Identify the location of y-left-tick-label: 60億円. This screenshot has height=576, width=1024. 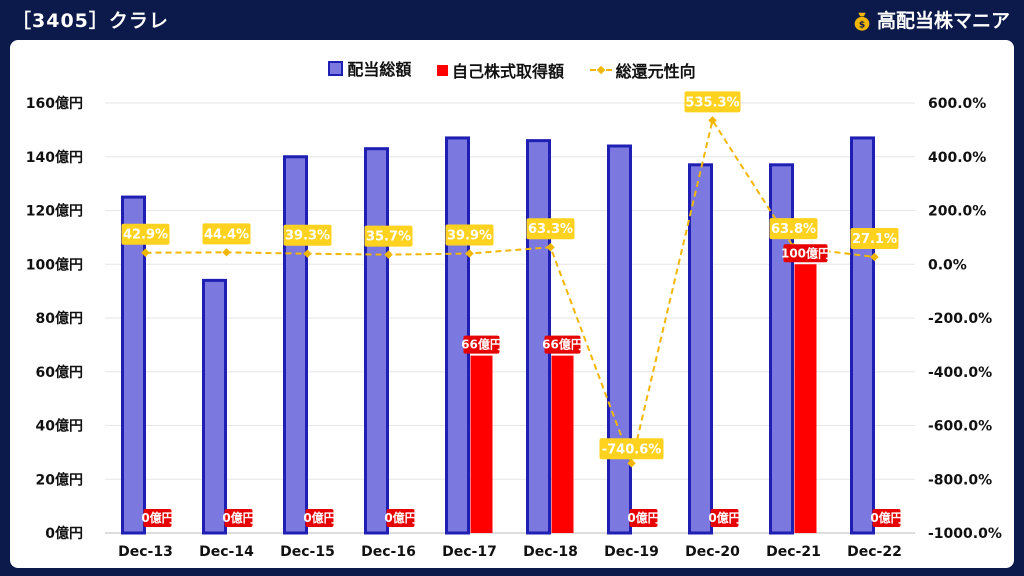
(59, 372).